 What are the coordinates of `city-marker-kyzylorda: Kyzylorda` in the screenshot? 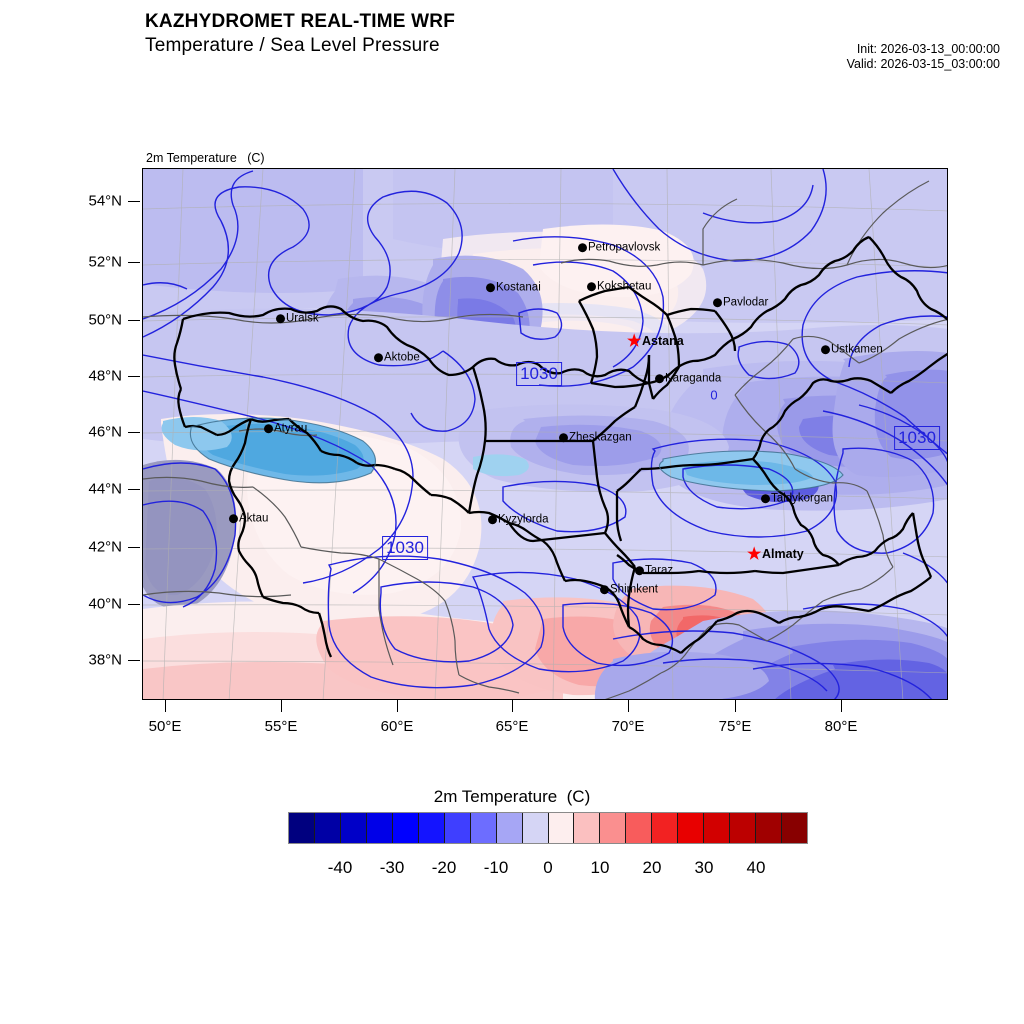 It's located at (518, 520).